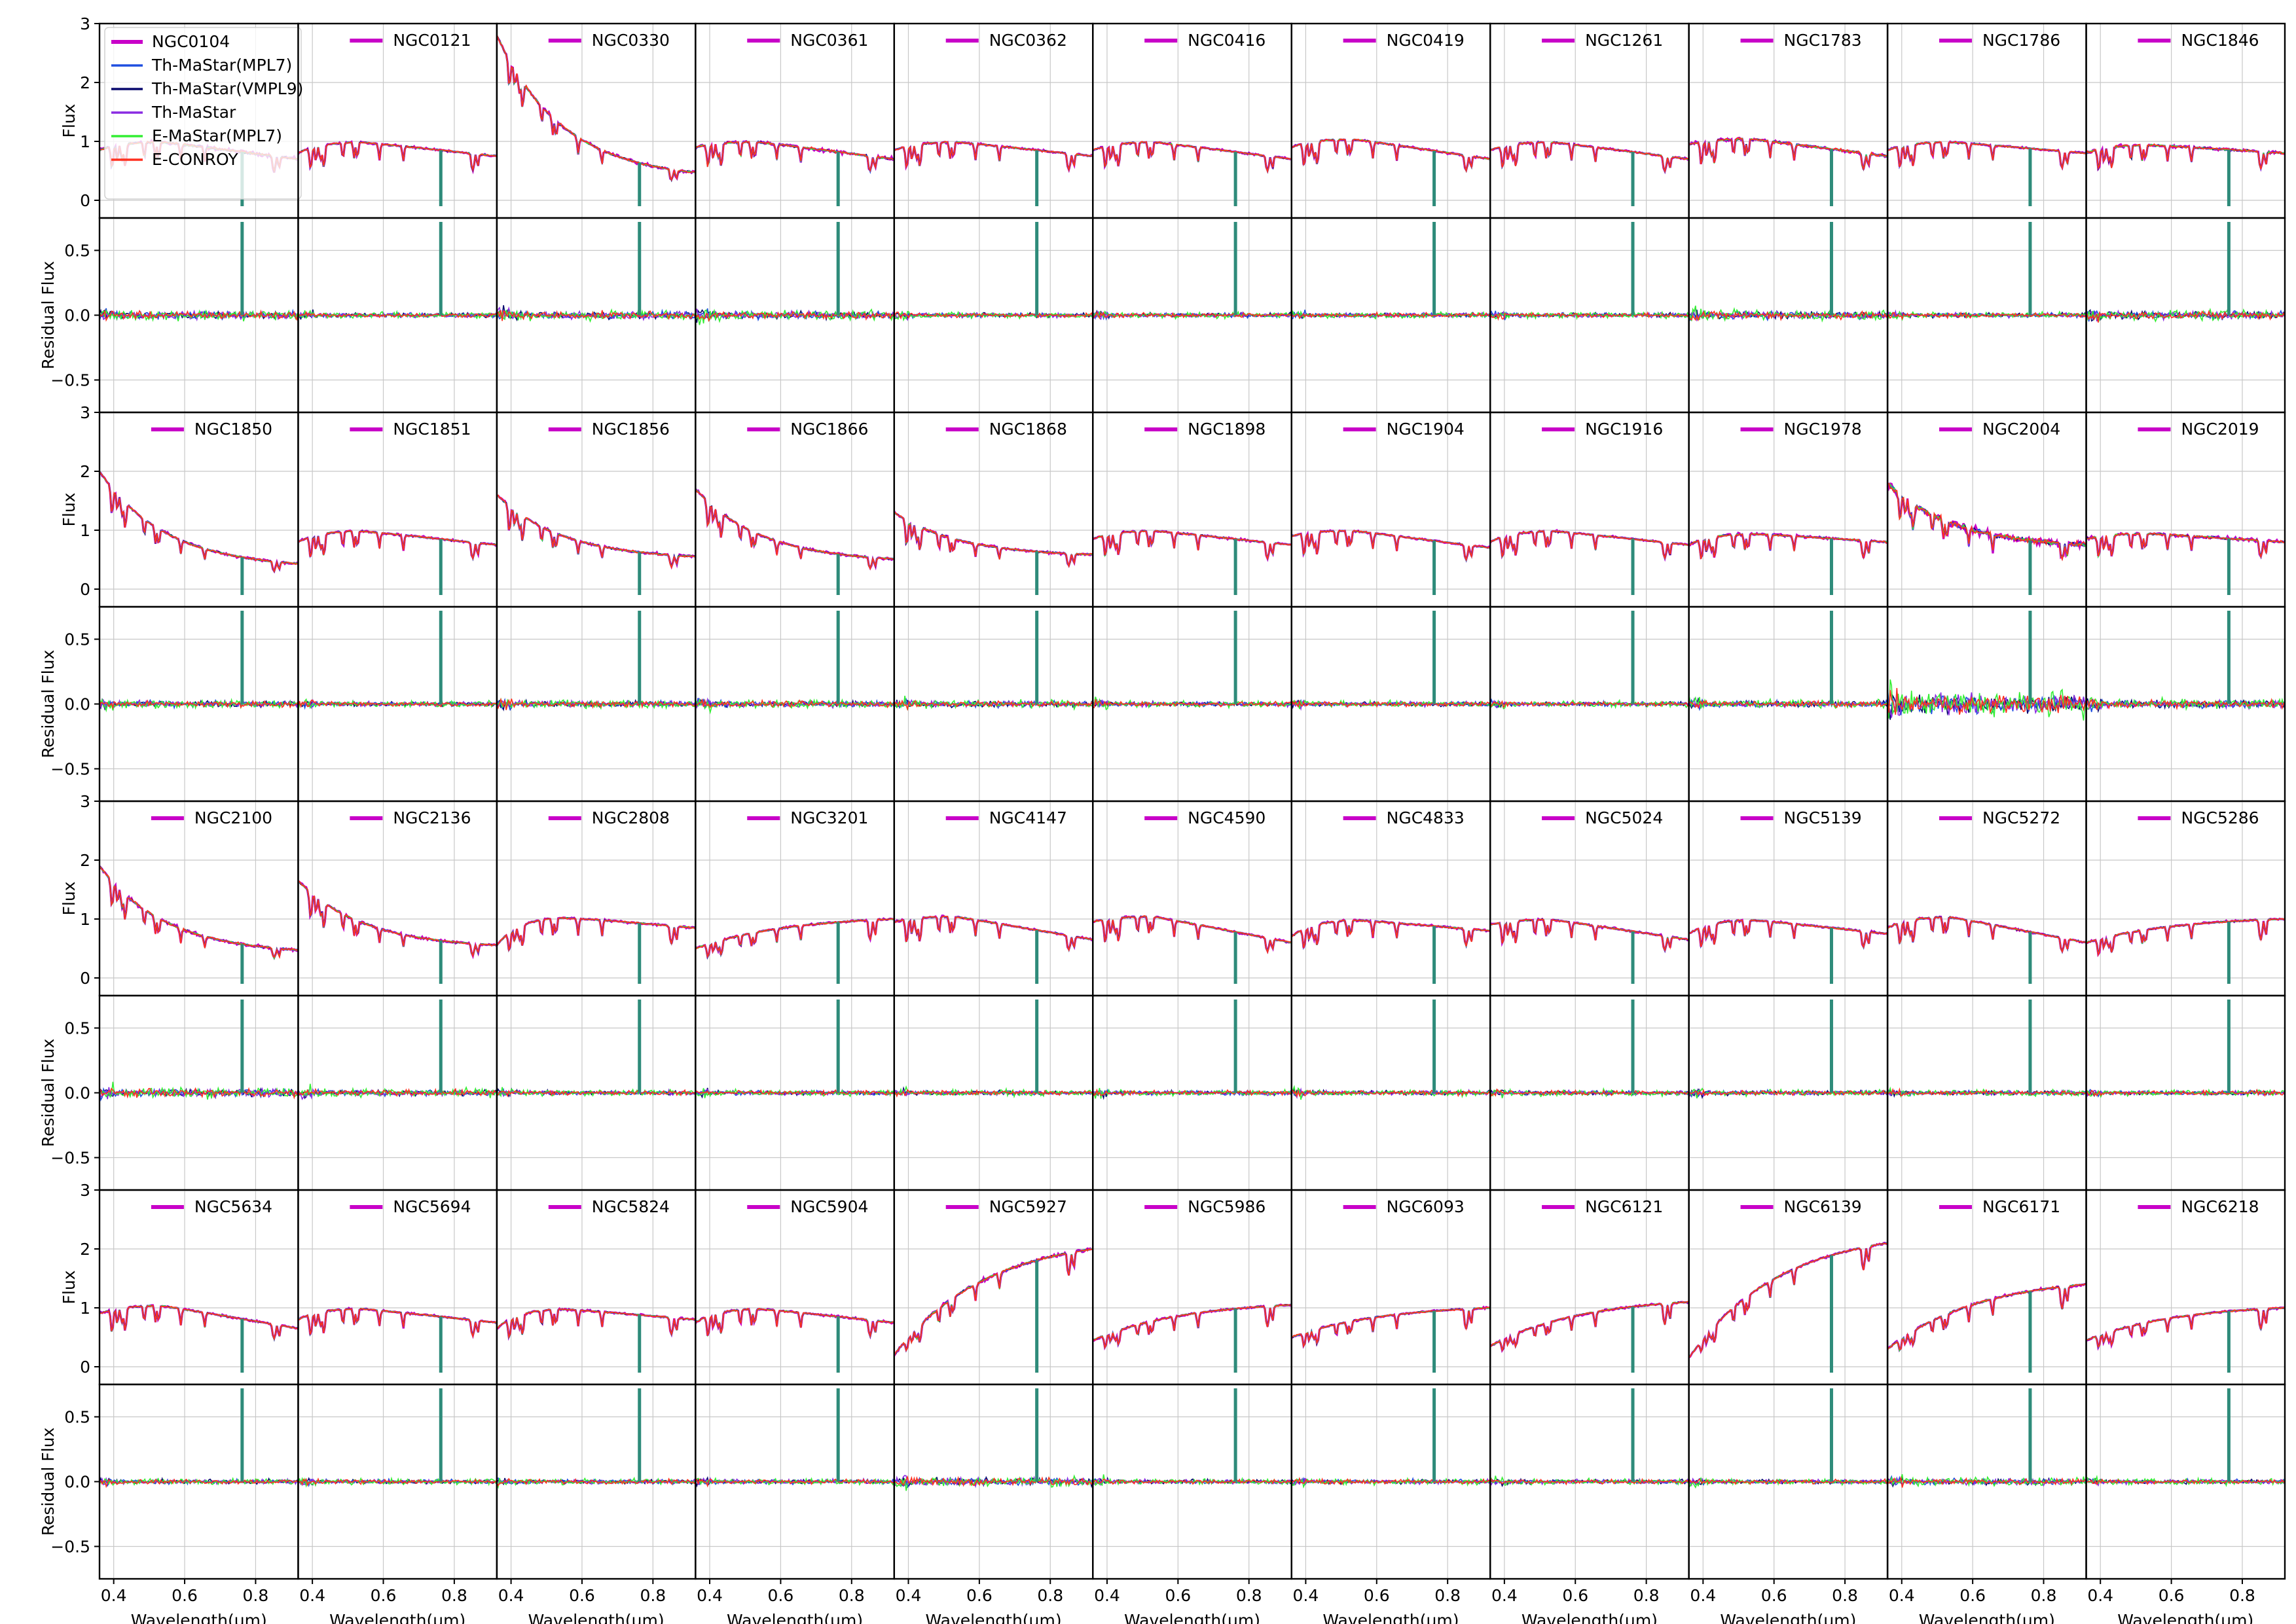 Image resolution: width=2296 pixels, height=1624 pixels. Describe the element at coordinates (48, 1482) in the screenshot. I see `residual-axis-label: Residual Flux` at that location.